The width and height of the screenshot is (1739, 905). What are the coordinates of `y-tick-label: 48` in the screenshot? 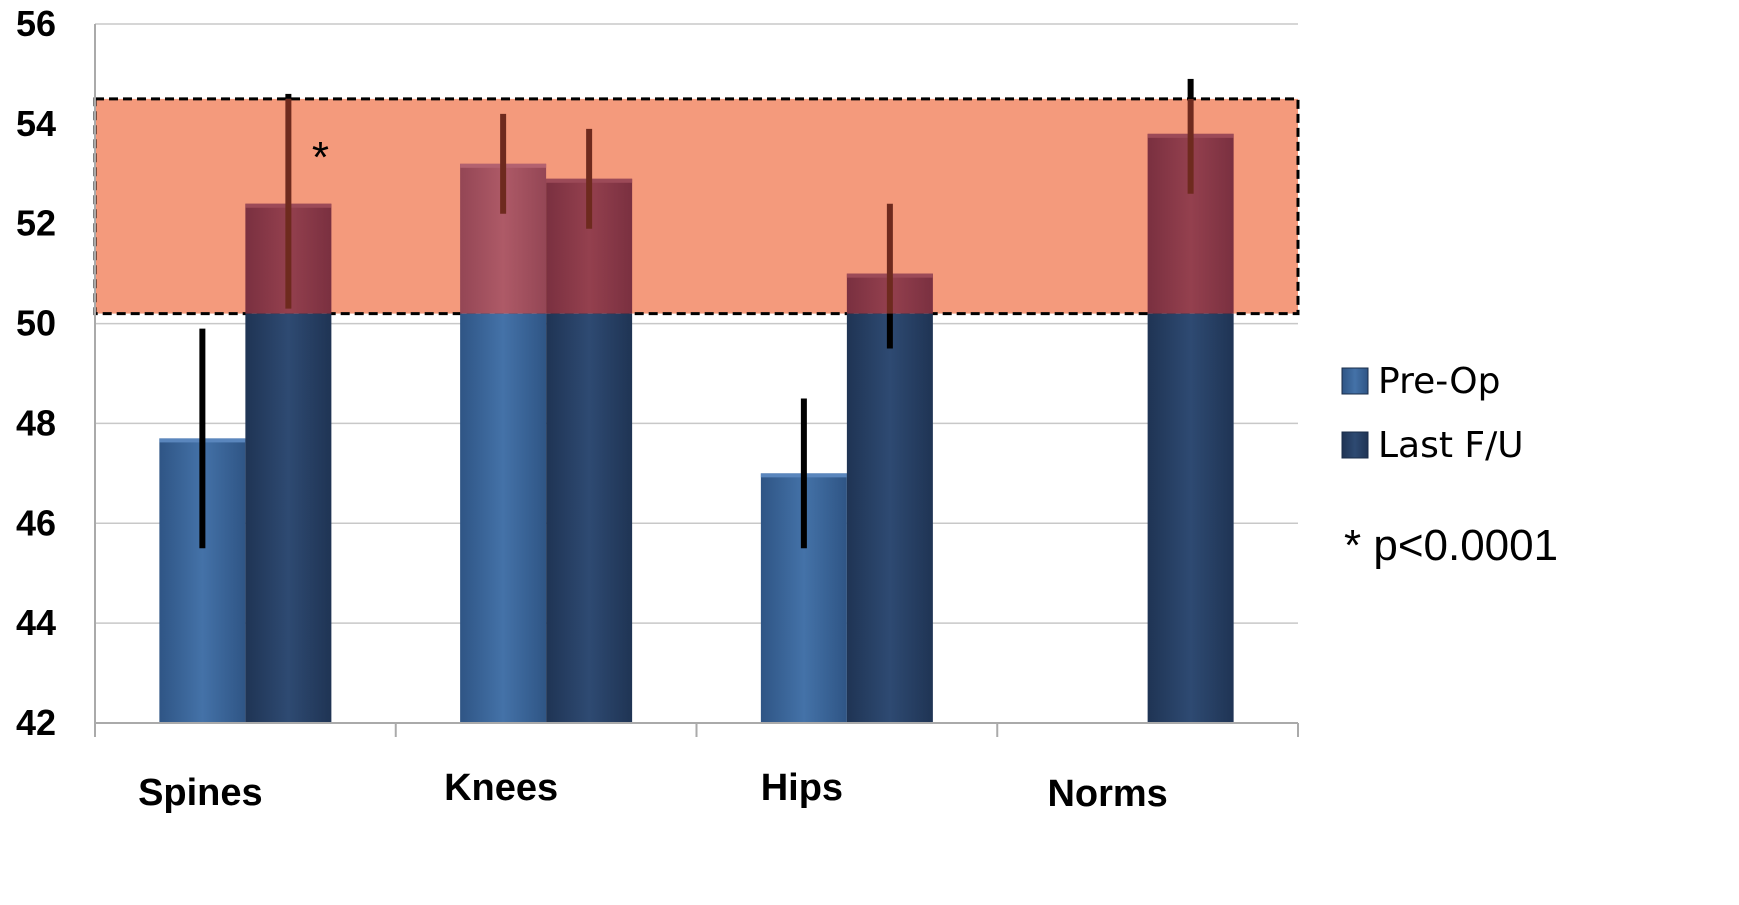 It's located at (36, 422).